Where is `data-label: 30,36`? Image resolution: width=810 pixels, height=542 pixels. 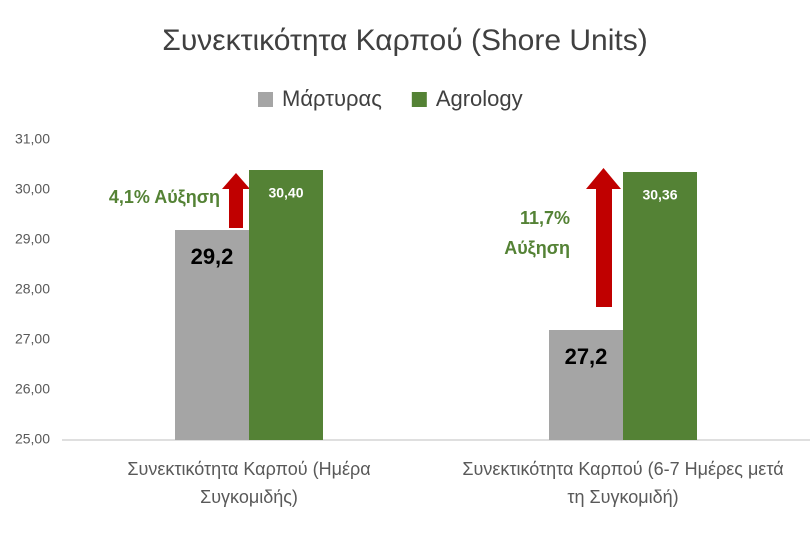
data-label: 30,36 is located at coordinates (659, 195).